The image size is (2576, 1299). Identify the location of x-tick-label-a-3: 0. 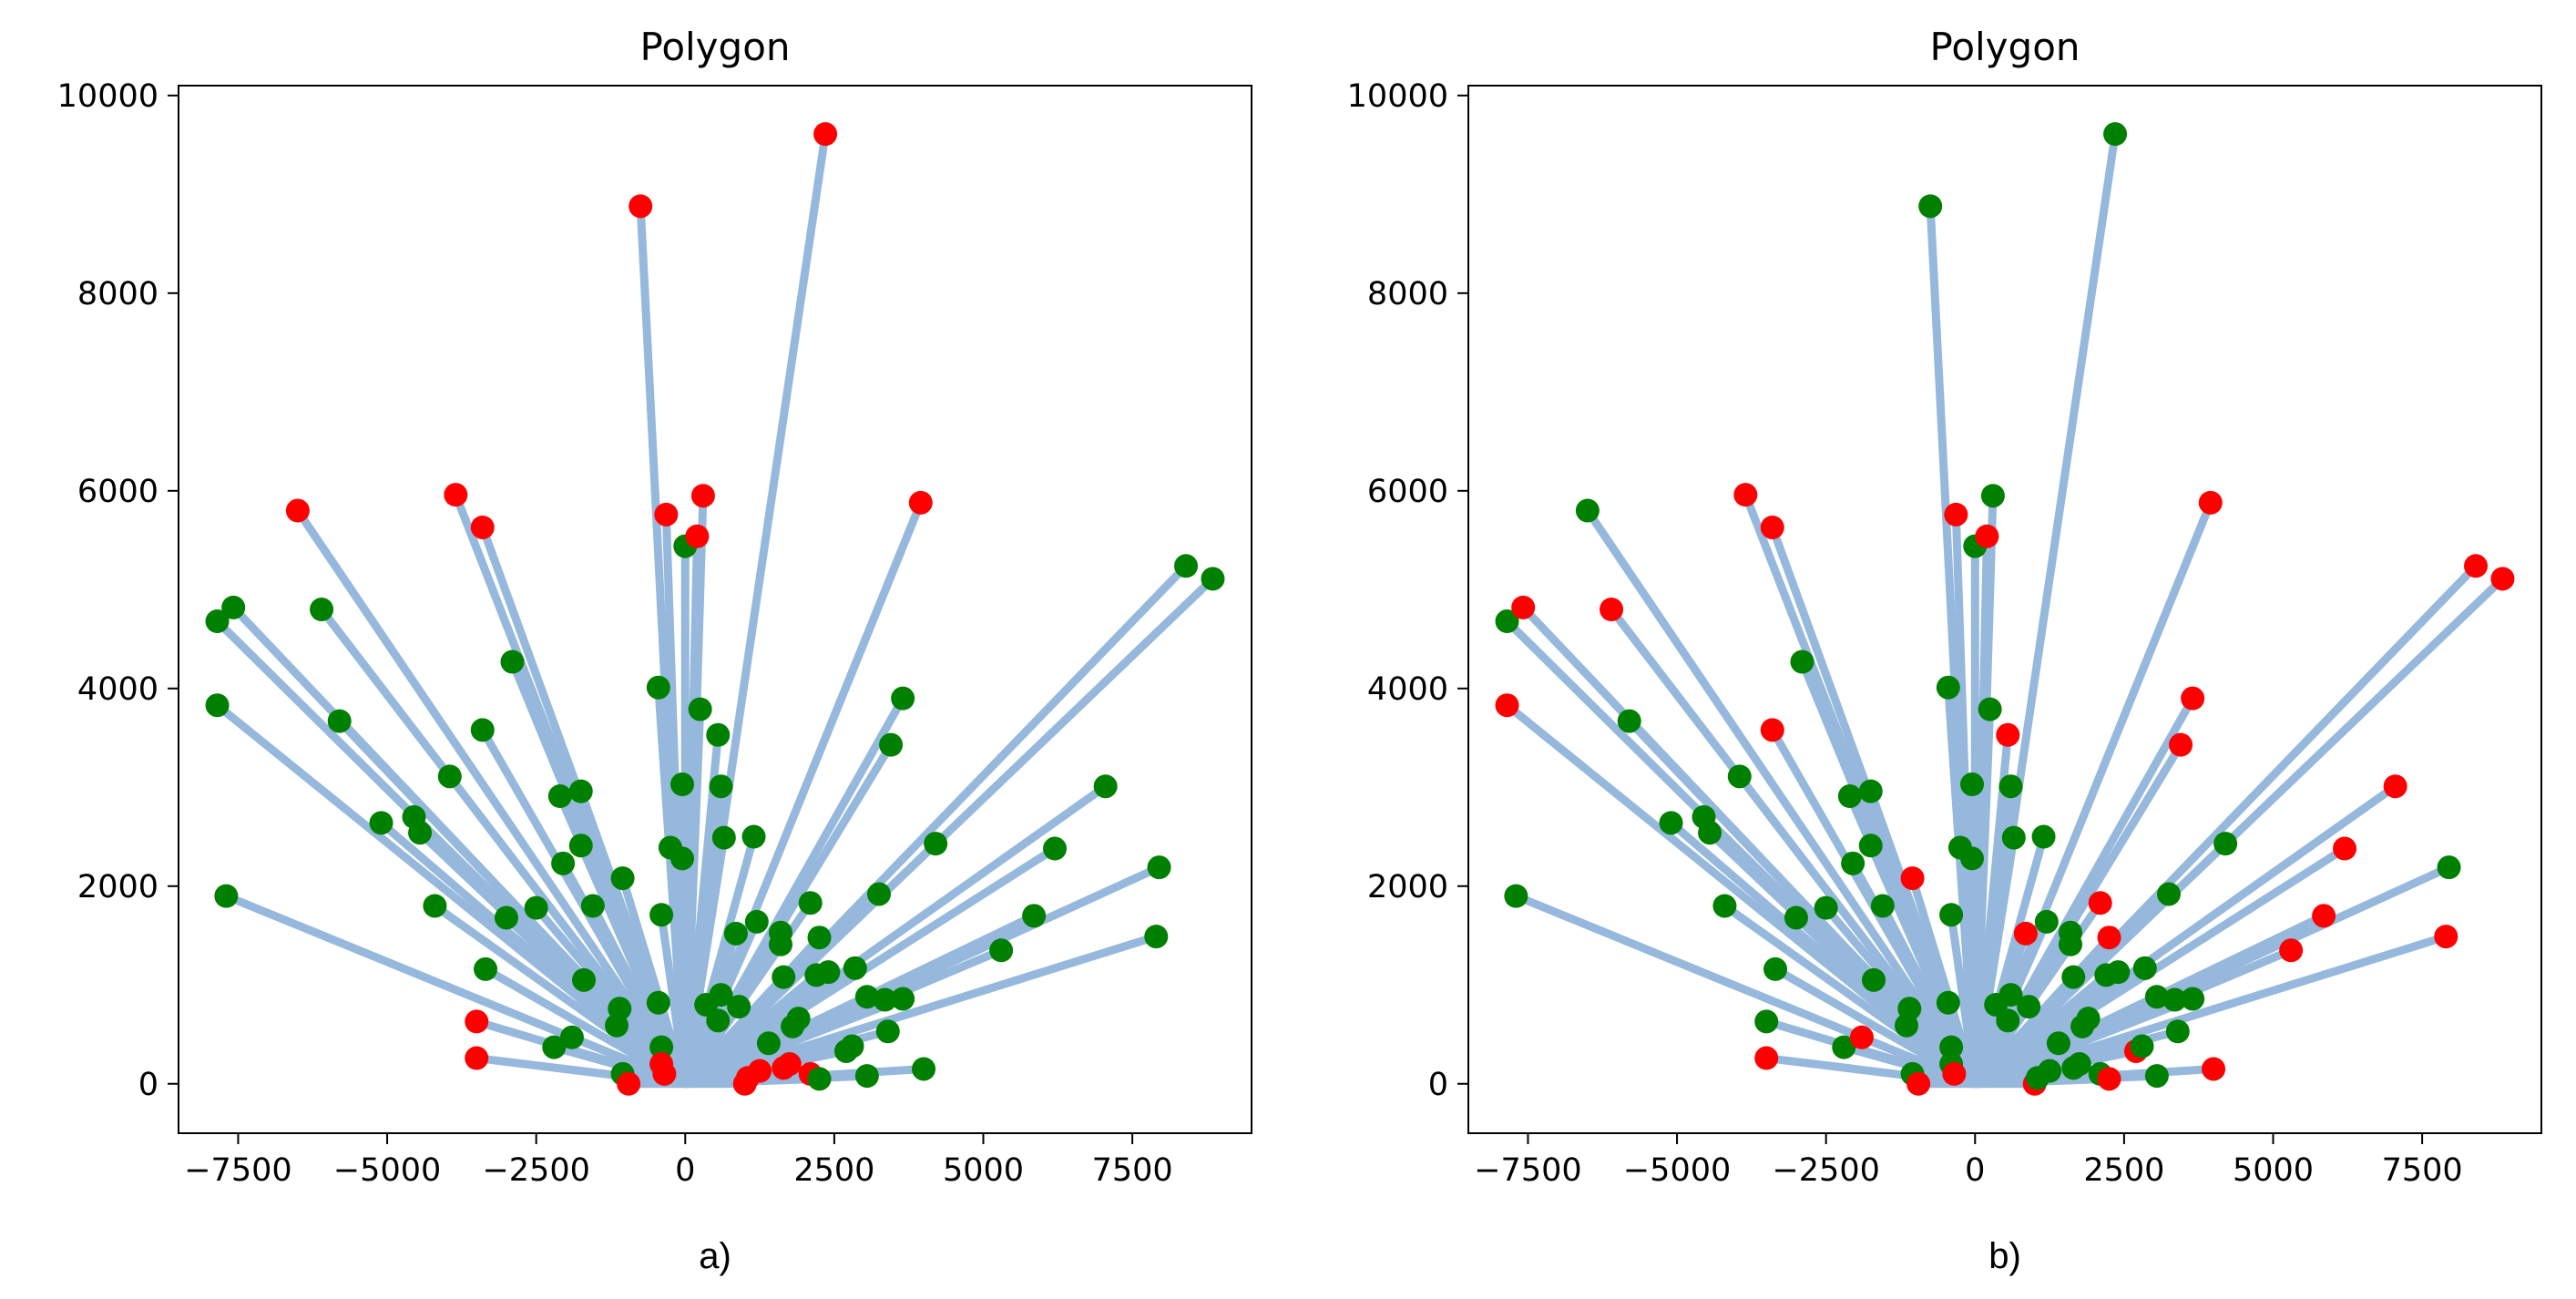
(685, 1170).